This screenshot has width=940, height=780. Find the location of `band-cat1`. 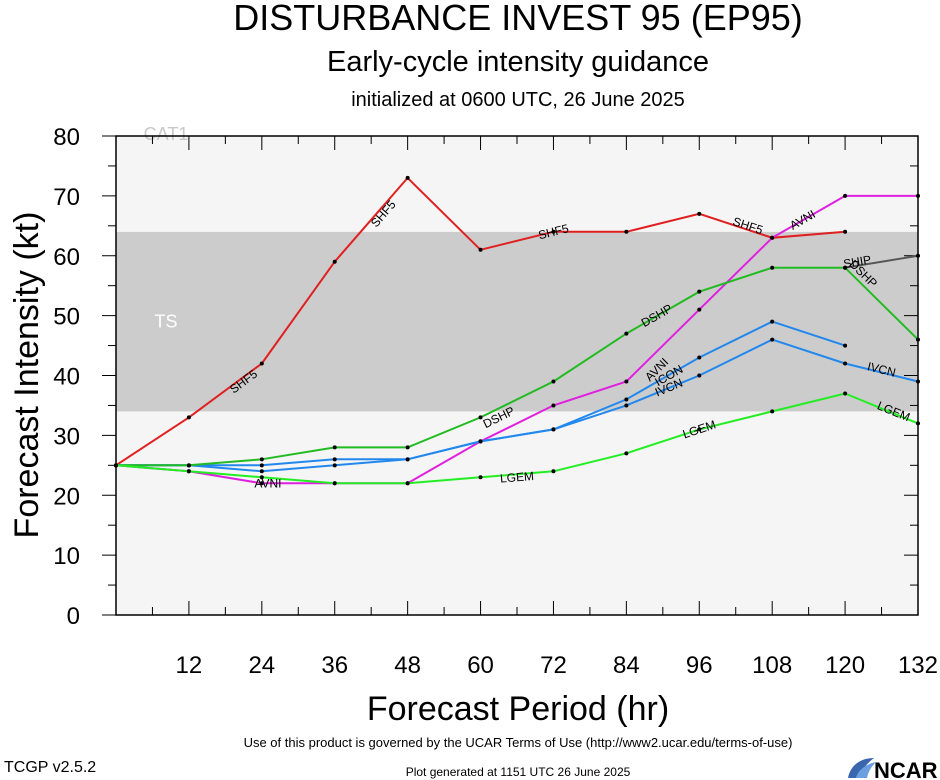

band-cat1 is located at coordinates (517, 184).